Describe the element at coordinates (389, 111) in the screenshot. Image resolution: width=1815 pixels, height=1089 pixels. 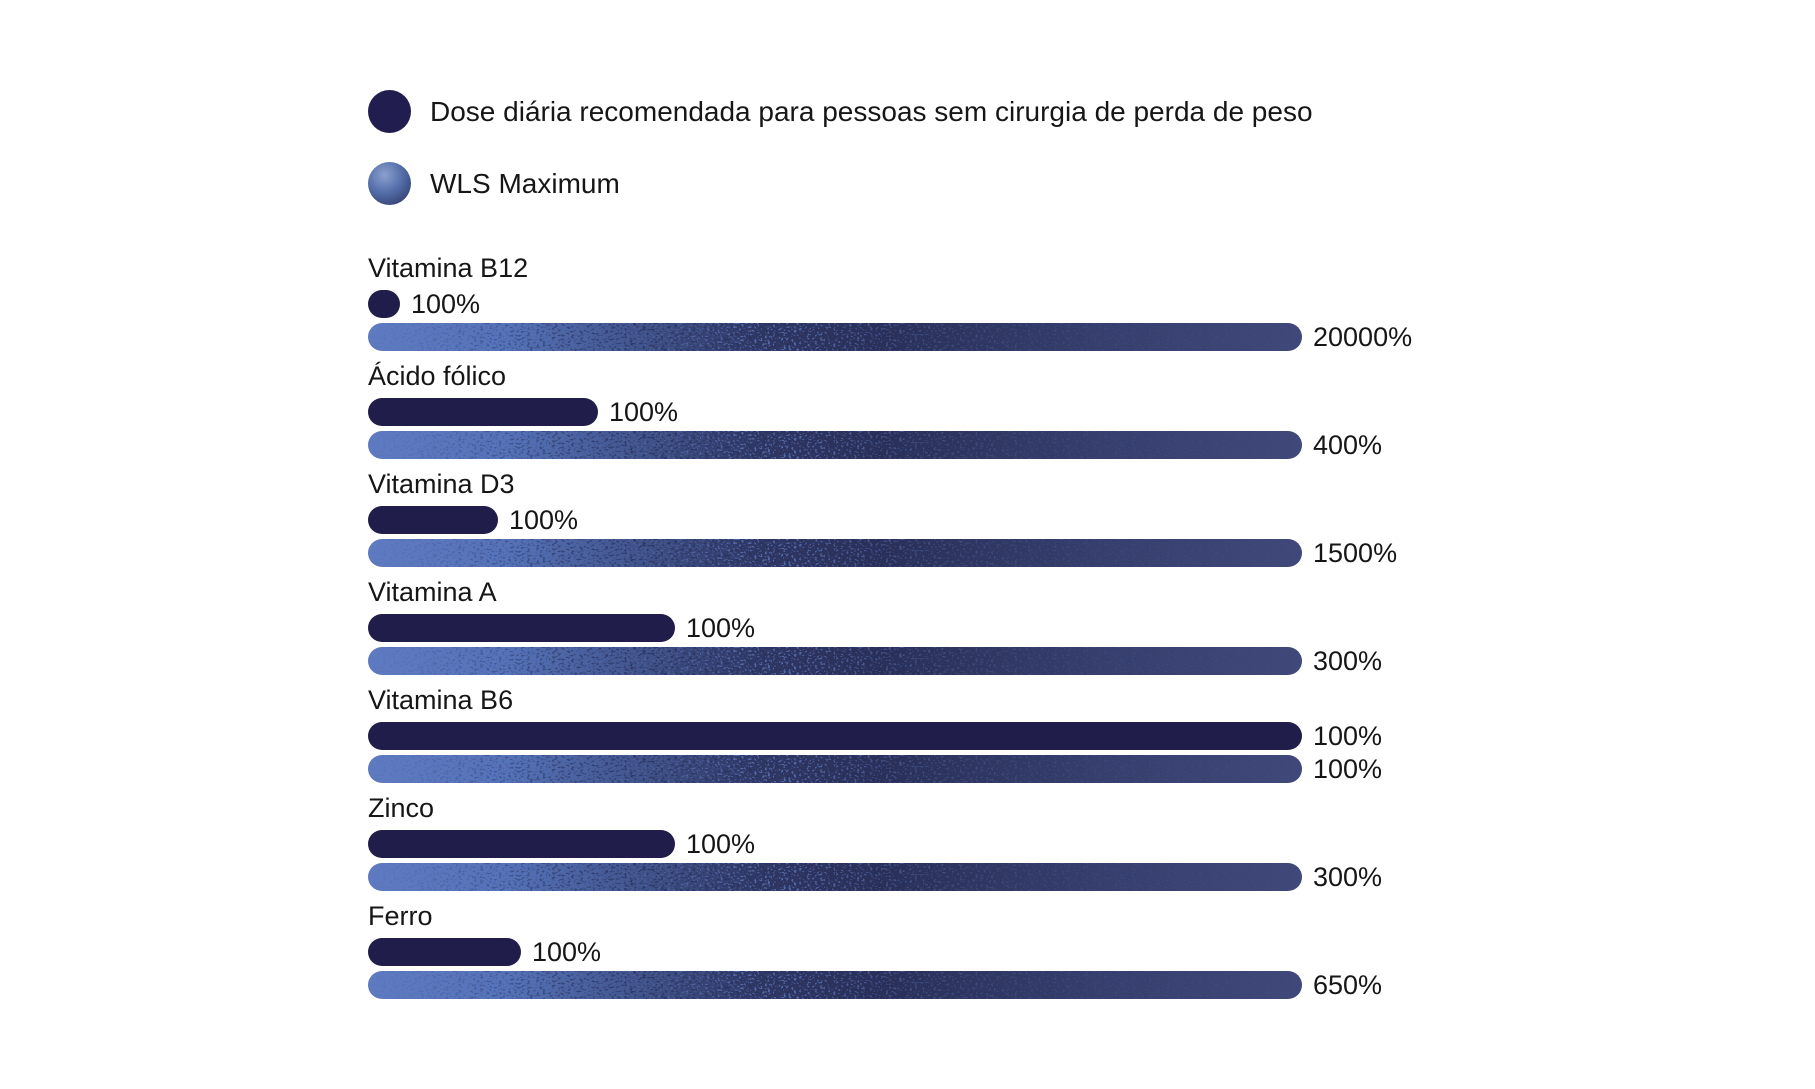
I see `navy-circle-icon` at that location.